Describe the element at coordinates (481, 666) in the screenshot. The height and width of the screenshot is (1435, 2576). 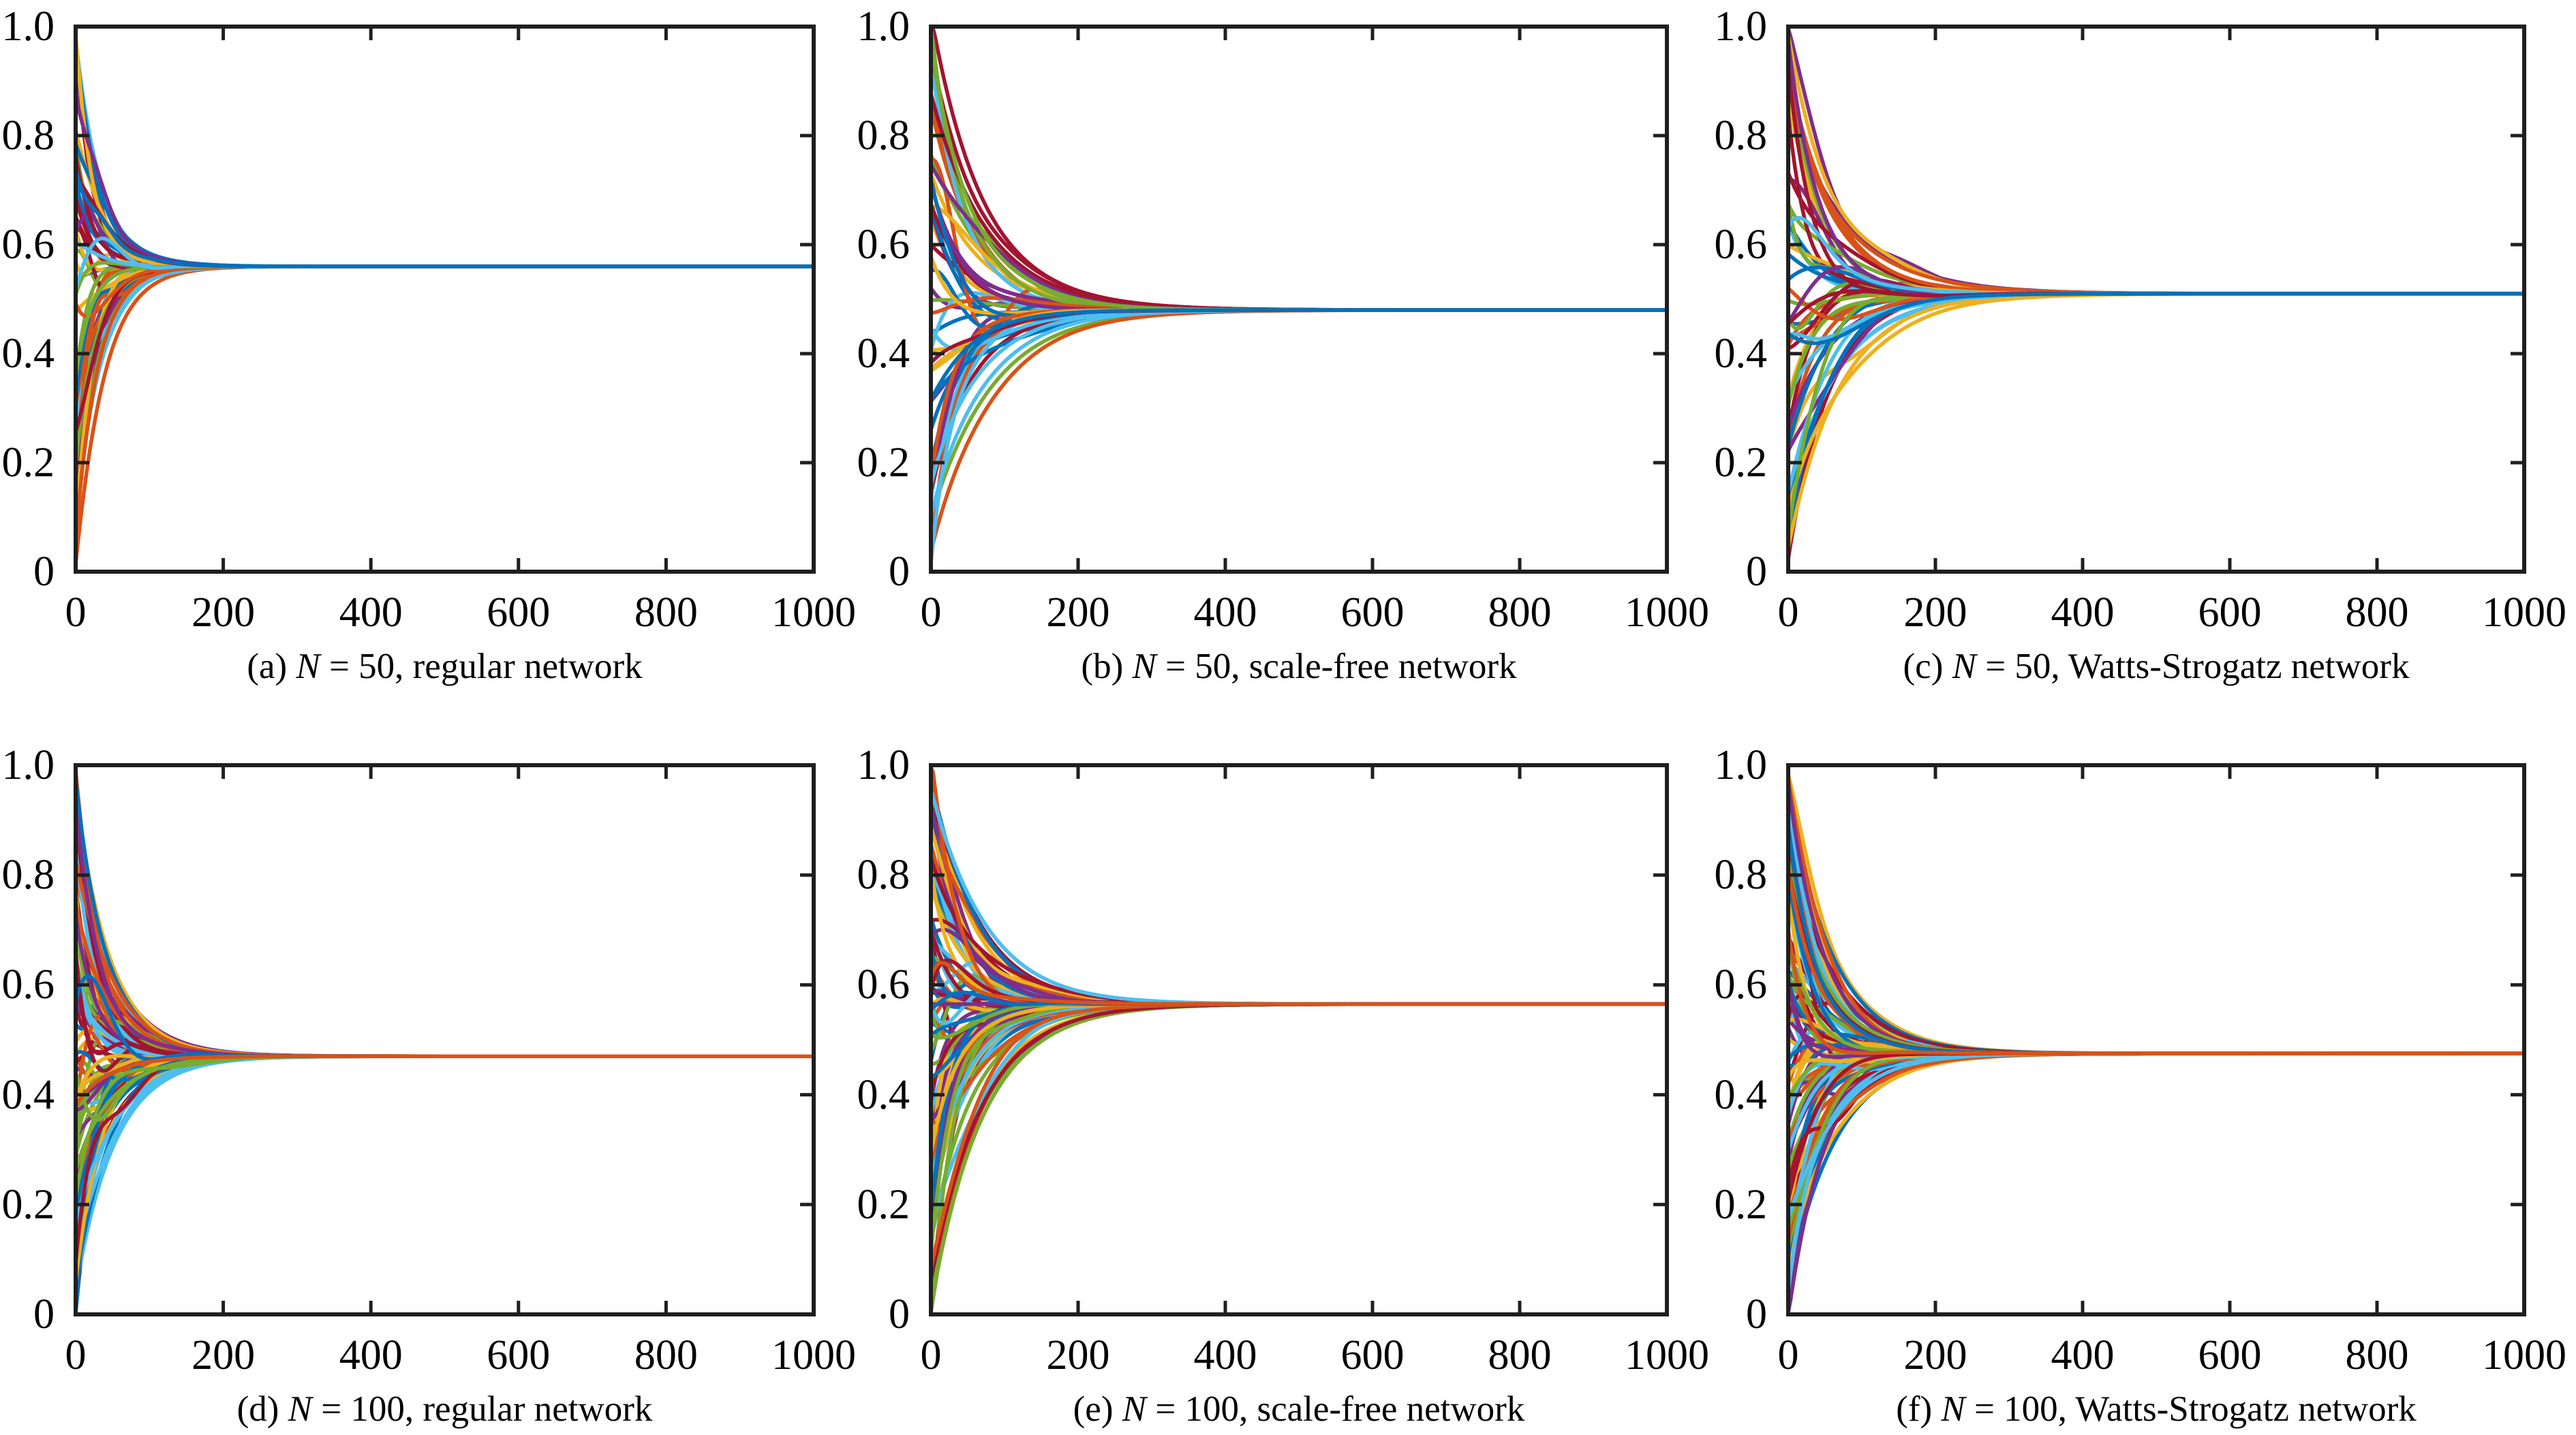
I see `caption-text-a: = 50, regular network` at that location.